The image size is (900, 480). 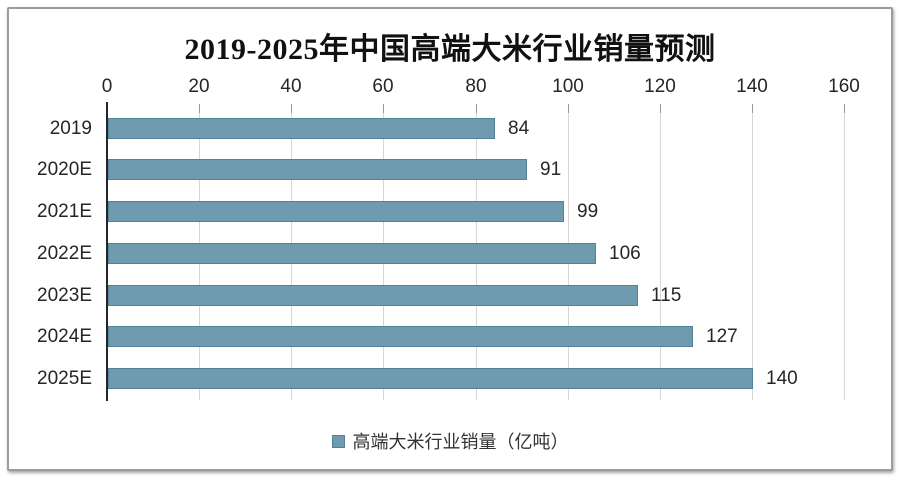 I want to click on x-tick-label: 60, so click(x=383, y=86).